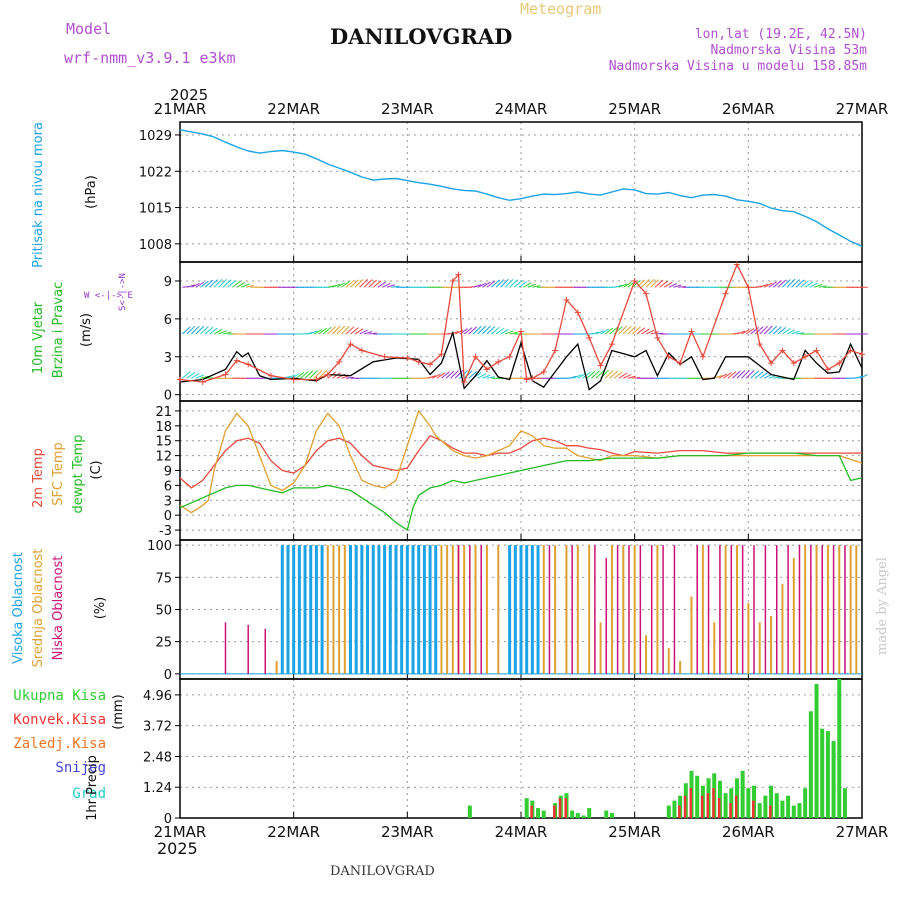 Image resolution: width=900 pixels, height=900 pixels. What do you see at coordinates (100, 608) in the screenshot?
I see `cloud-unit: (%)` at bounding box center [100, 608].